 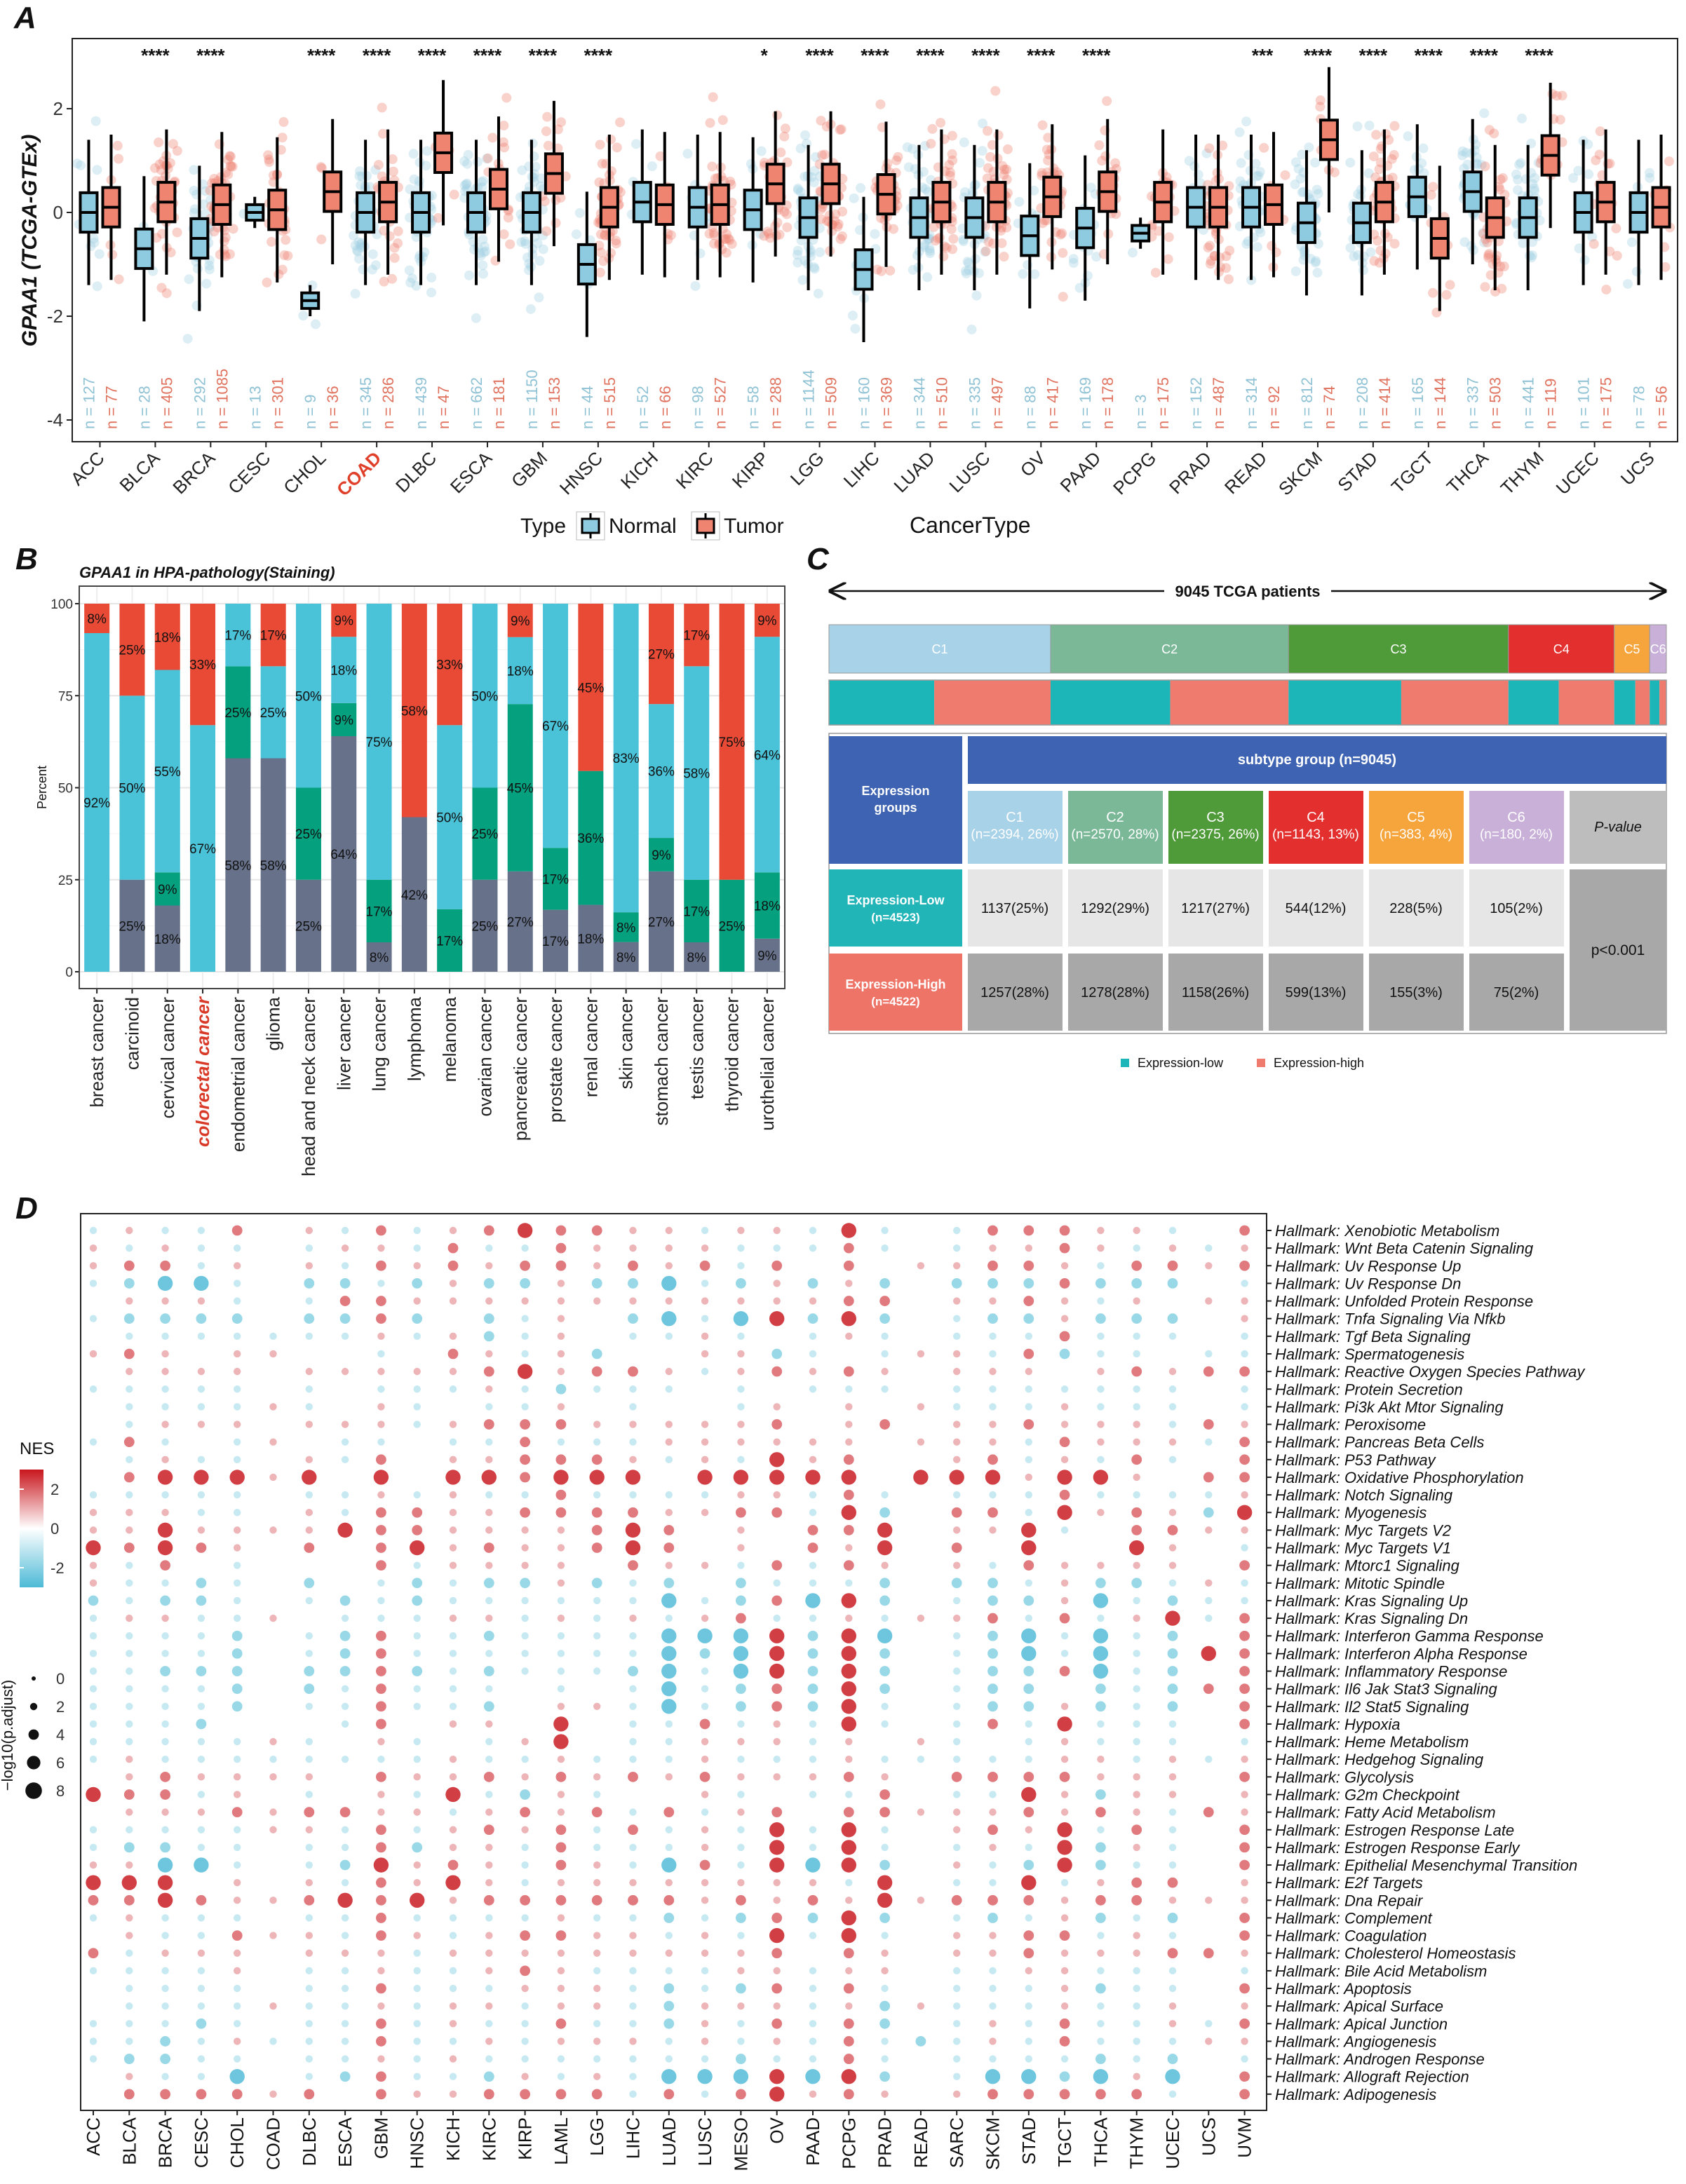 I want to click on x-tick-label-chol: CHOL, so click(x=305, y=473).